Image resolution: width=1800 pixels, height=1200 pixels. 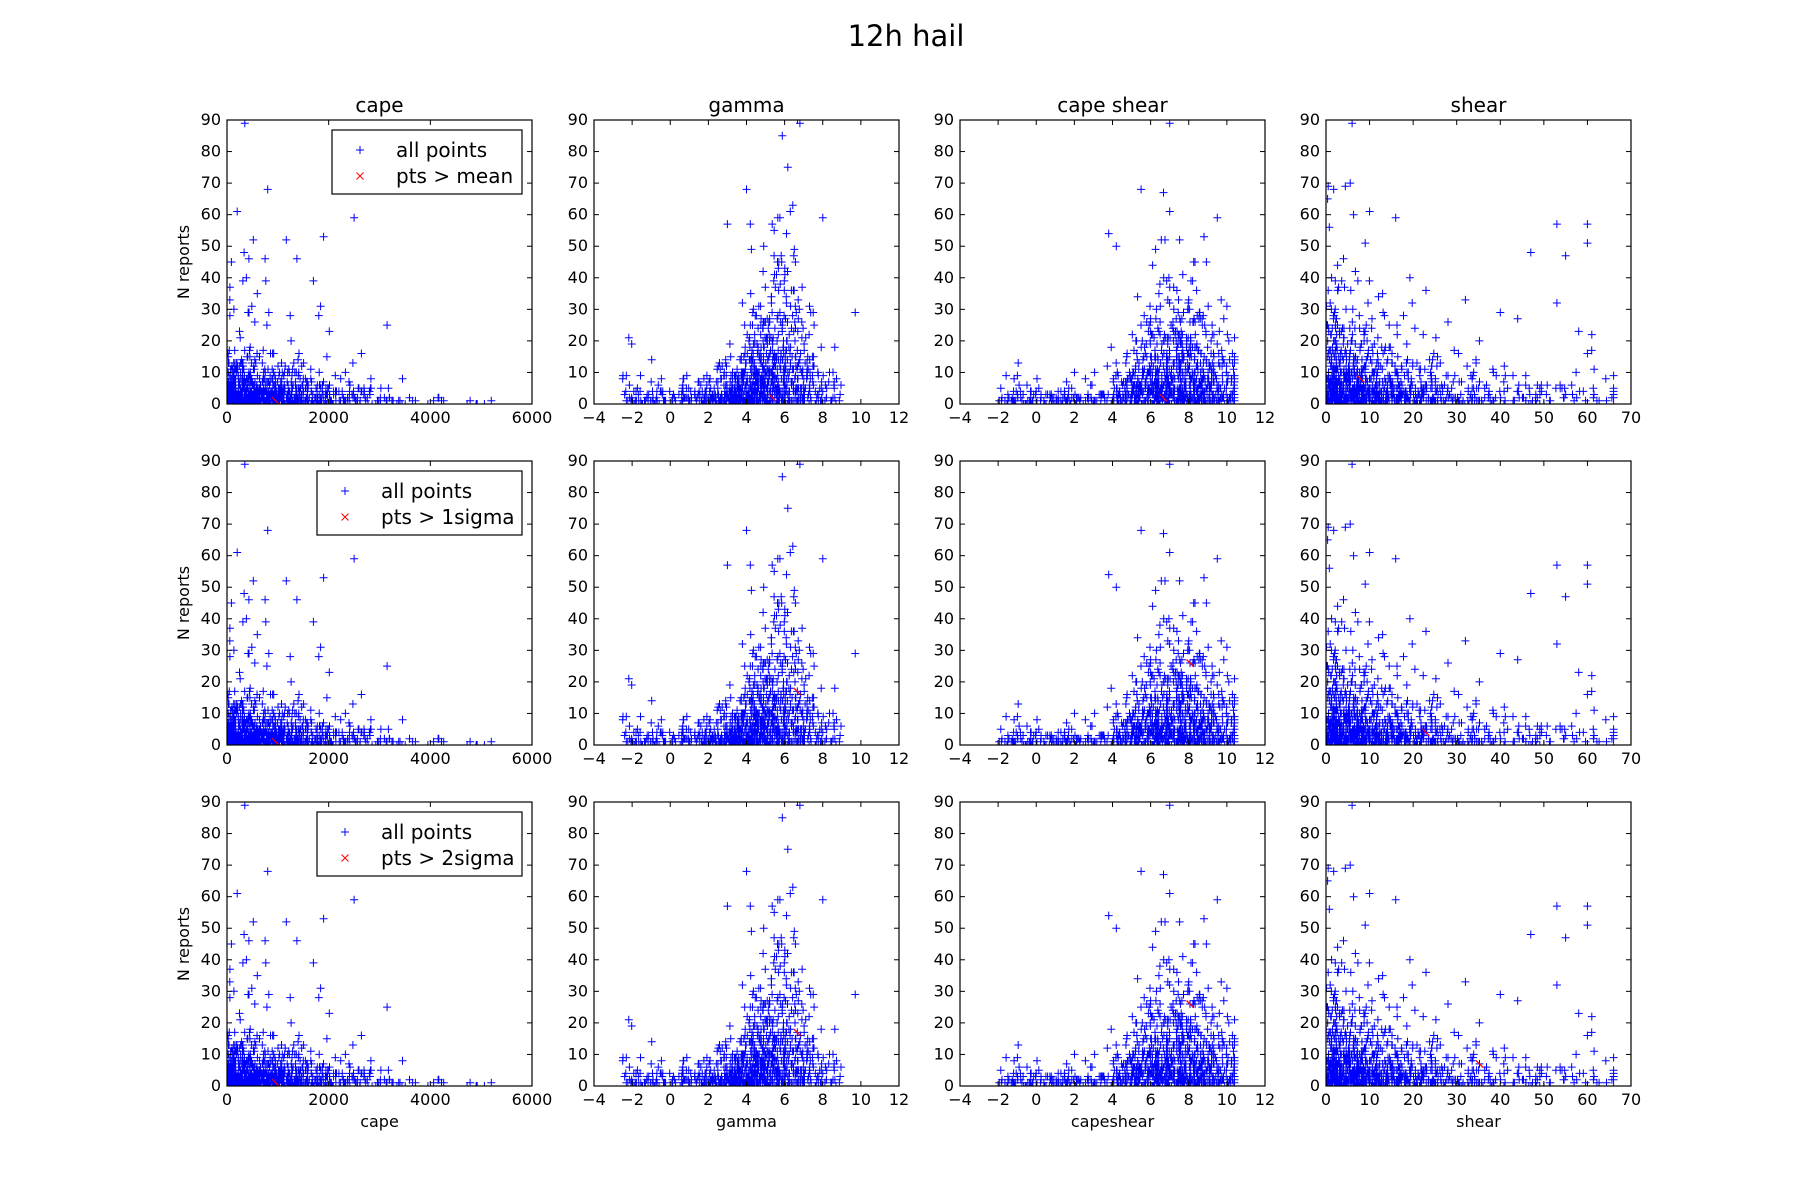 What do you see at coordinates (454, 176) in the screenshot?
I see `legend-label-above: pts > mean` at bounding box center [454, 176].